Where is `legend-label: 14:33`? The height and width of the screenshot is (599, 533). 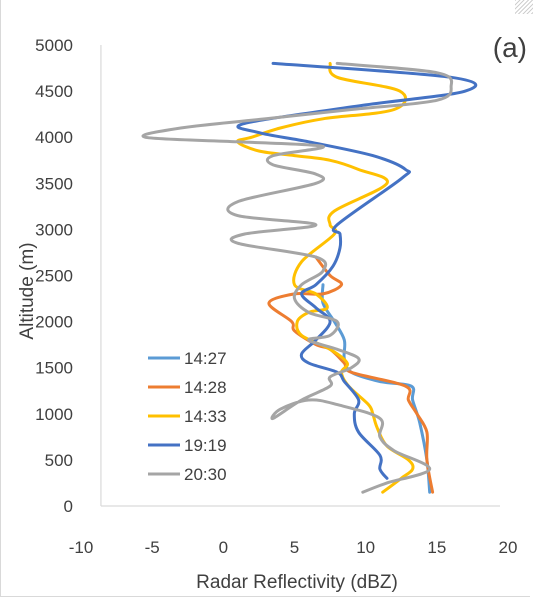
legend-label: 14:33 is located at coordinates (205, 416).